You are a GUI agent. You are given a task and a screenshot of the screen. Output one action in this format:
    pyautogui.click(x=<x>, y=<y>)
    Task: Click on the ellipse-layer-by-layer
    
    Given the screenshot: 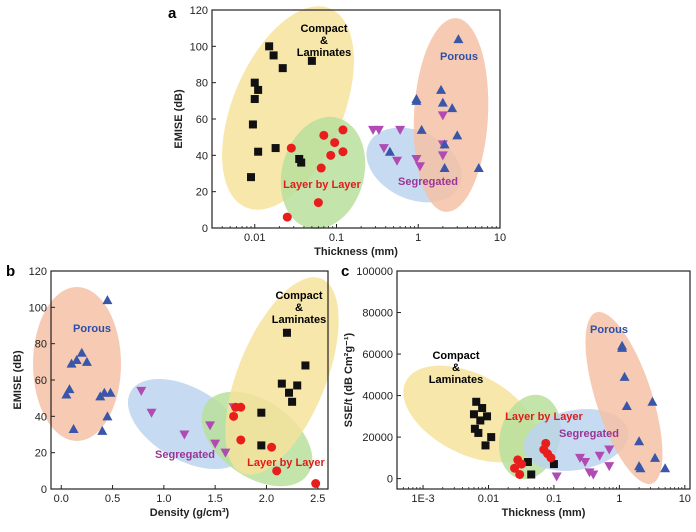 What is the action you would take?
    pyautogui.click(x=323, y=173)
    